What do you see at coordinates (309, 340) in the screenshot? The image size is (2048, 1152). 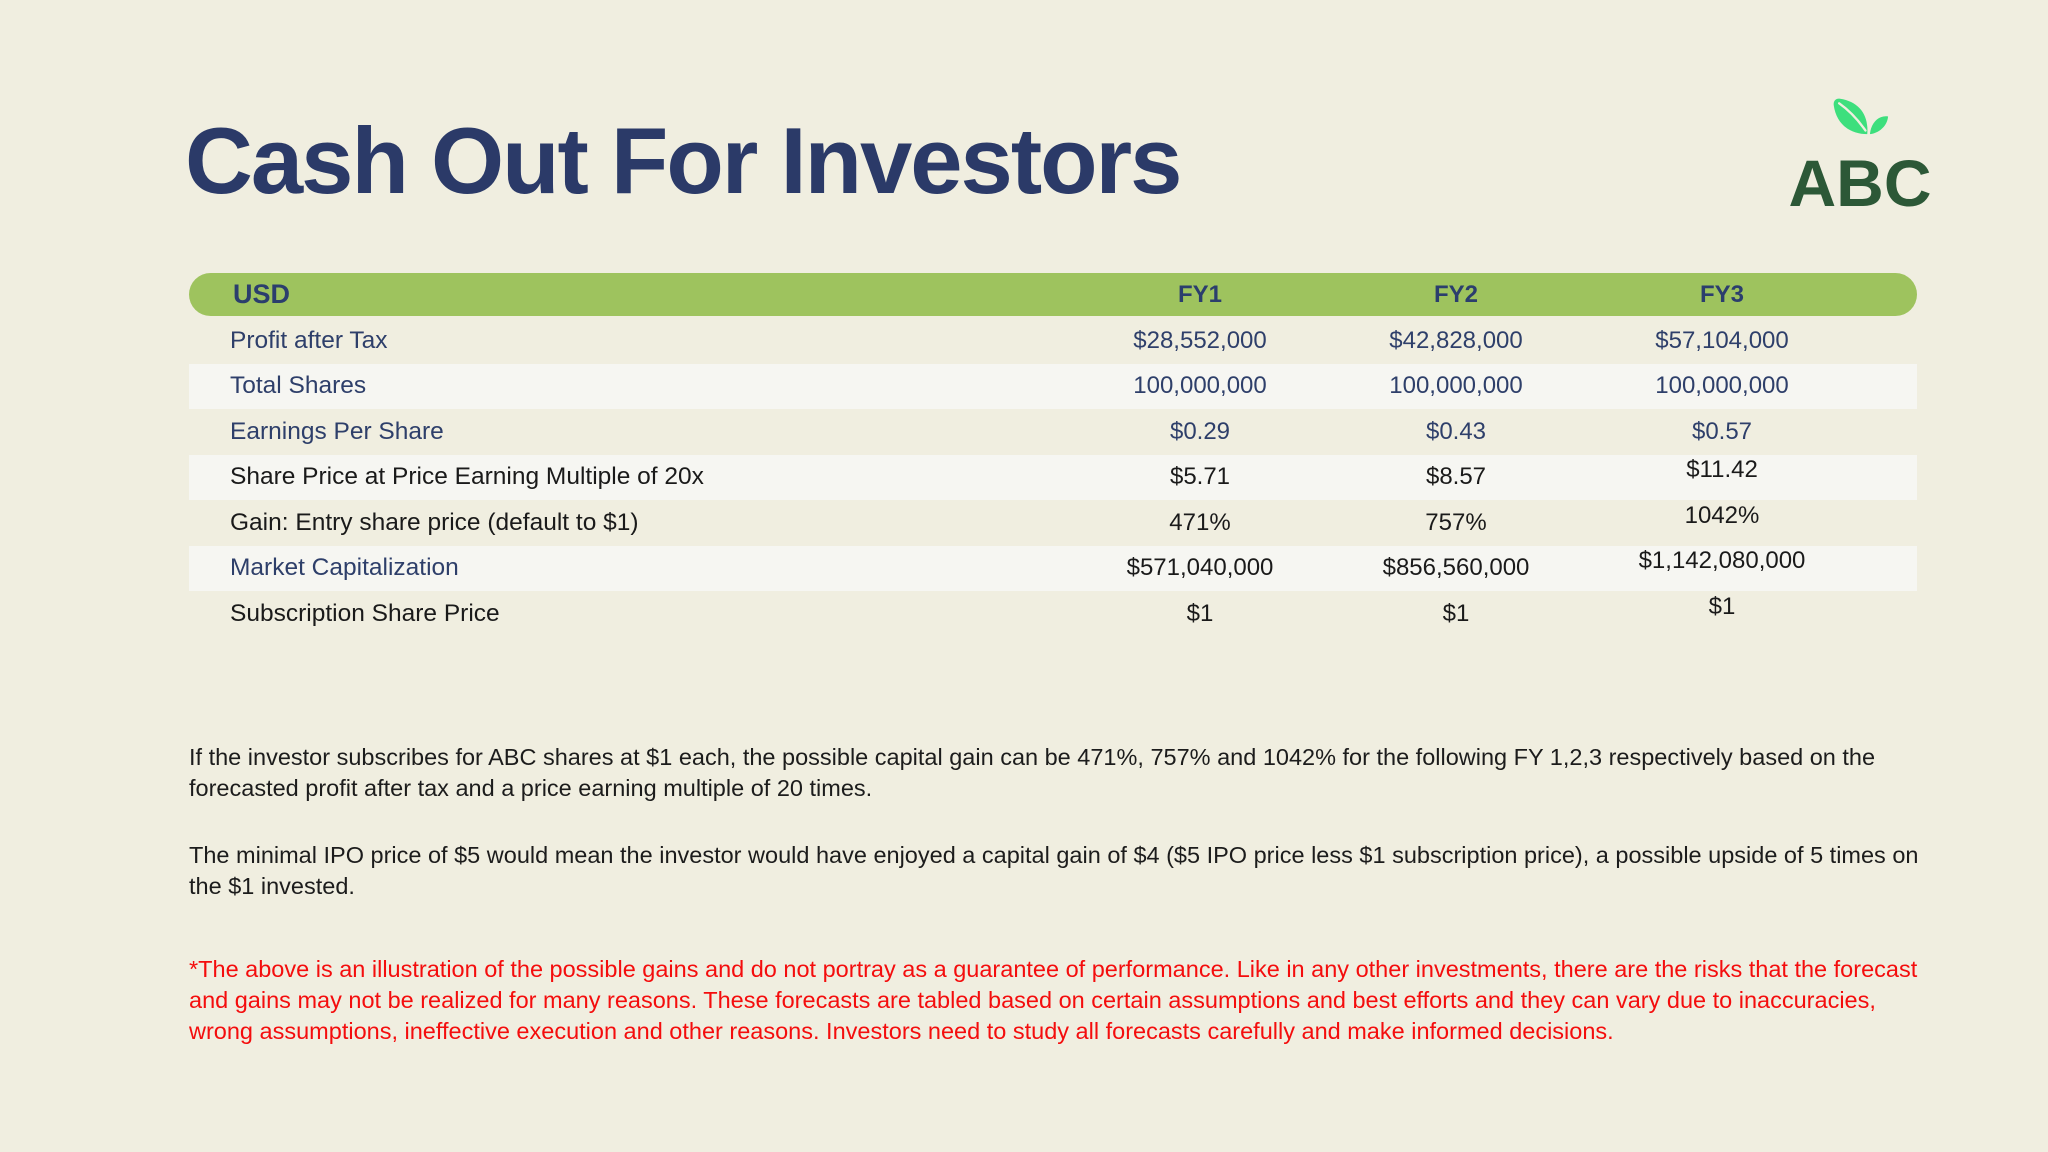 I see `row-label: Profit after Tax` at bounding box center [309, 340].